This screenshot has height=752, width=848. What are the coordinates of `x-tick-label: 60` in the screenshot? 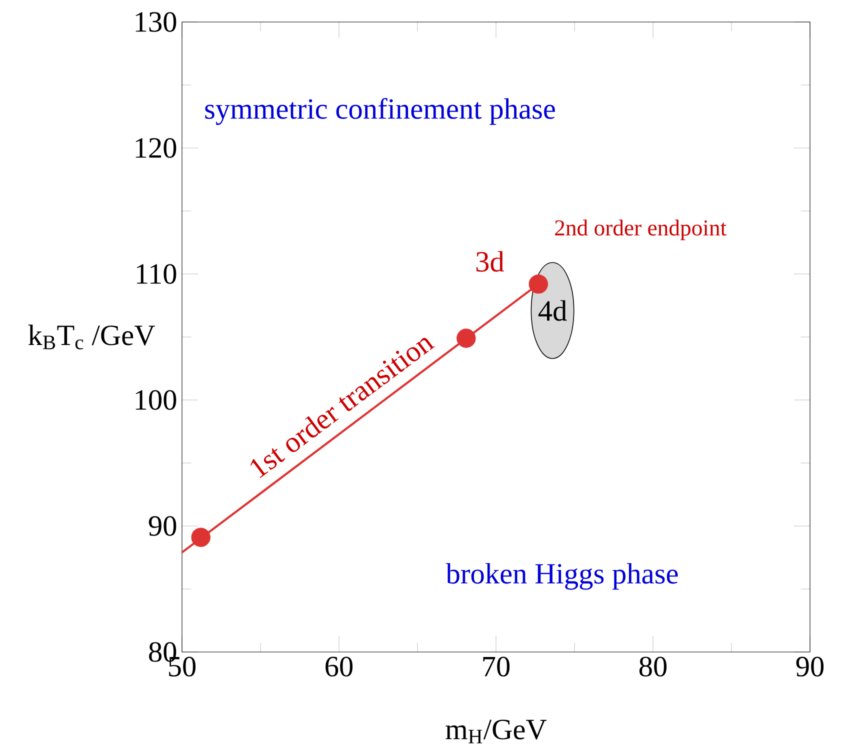 It's located at (339, 666).